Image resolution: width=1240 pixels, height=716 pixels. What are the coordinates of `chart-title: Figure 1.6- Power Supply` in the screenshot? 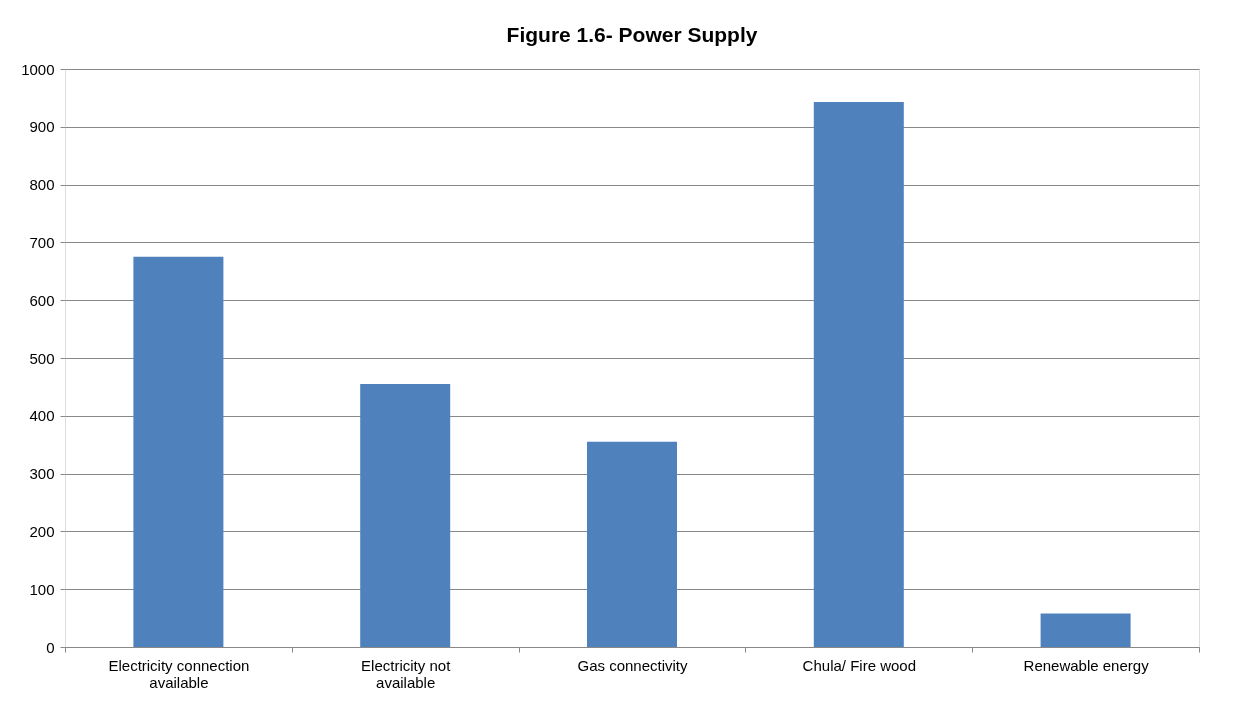 It's located at (632, 34).